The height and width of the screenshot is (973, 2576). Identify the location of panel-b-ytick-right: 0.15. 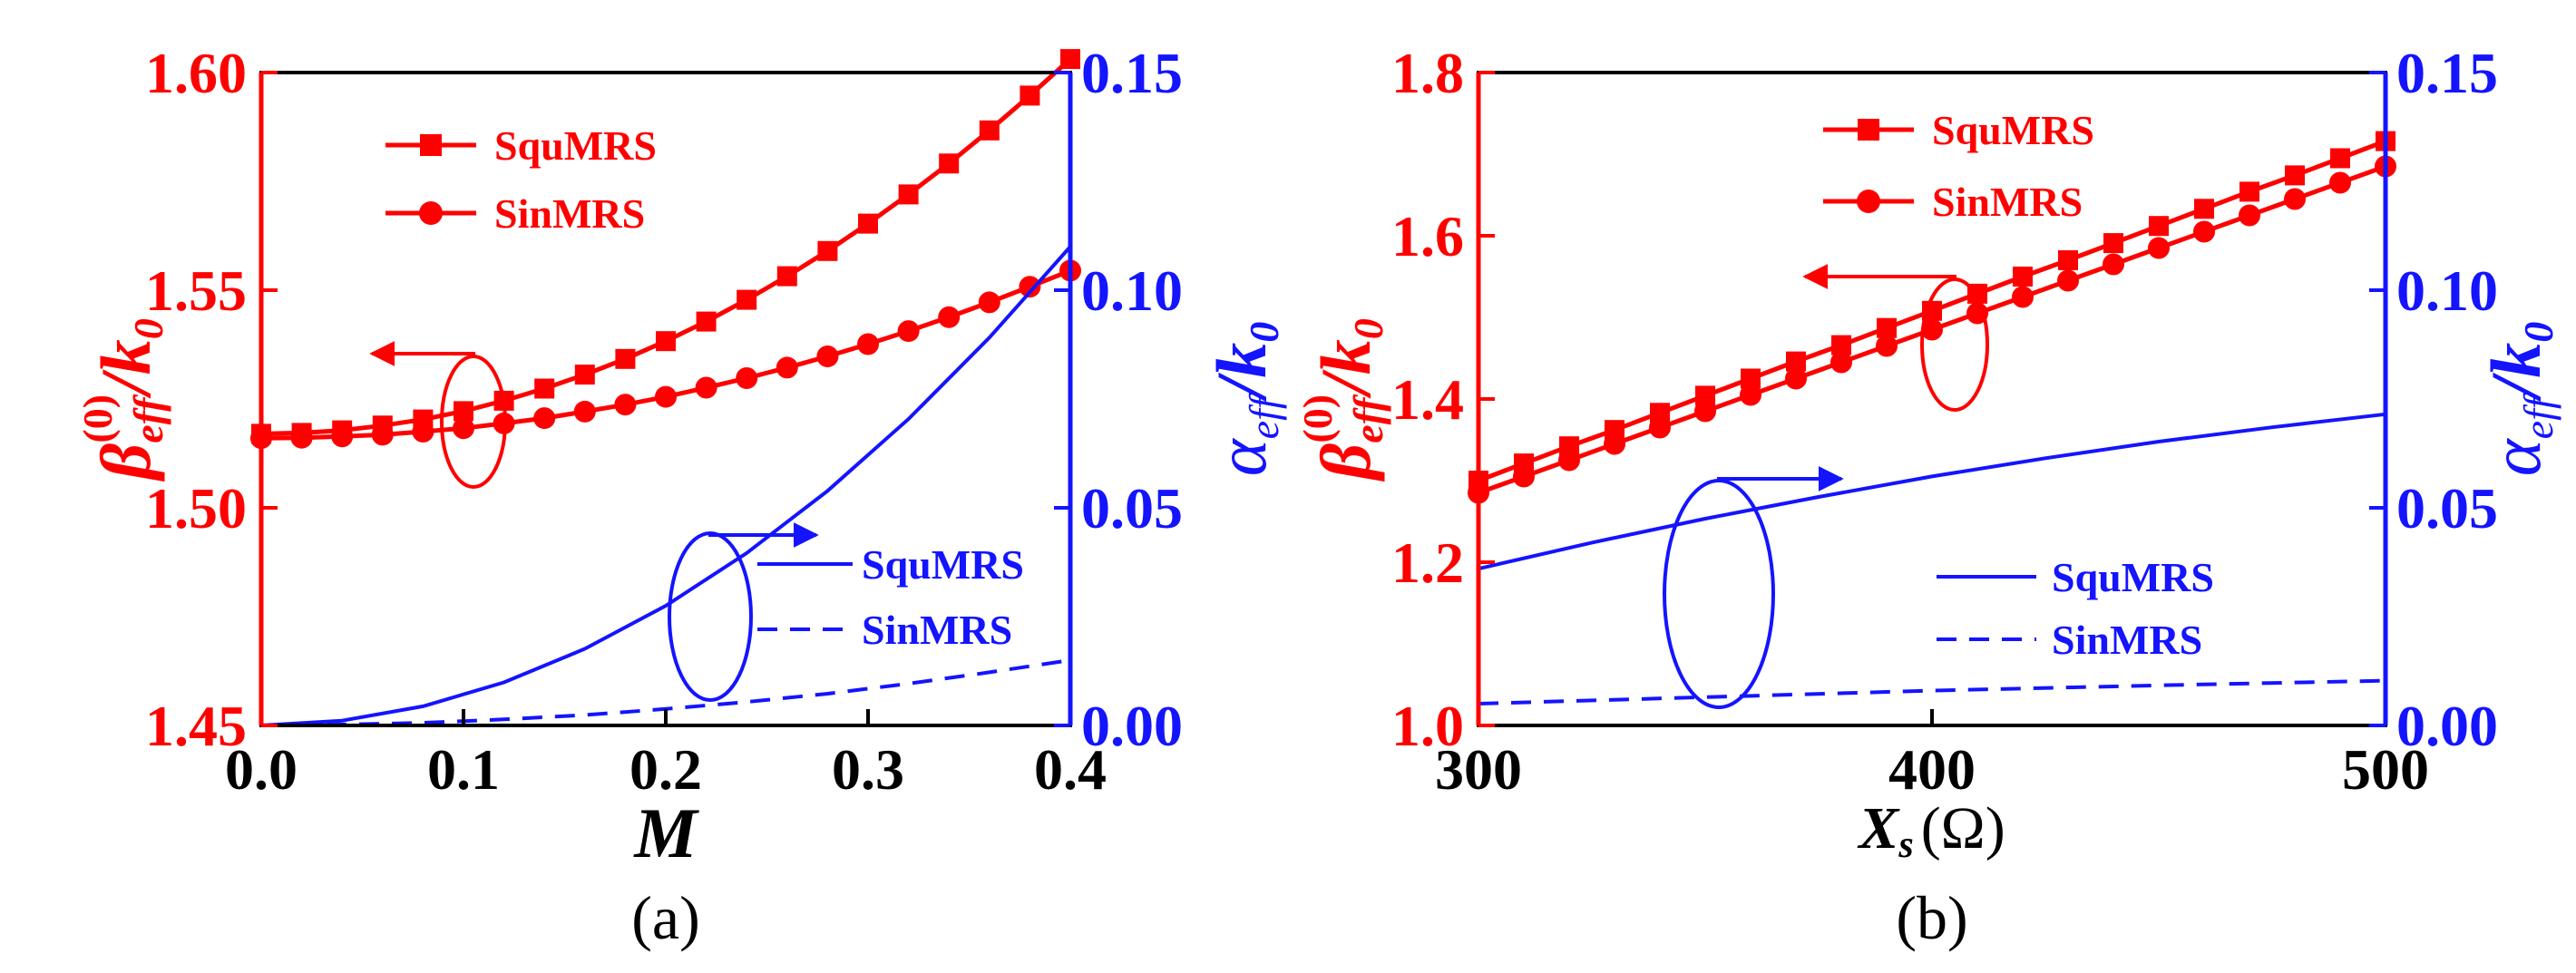
(2447, 73).